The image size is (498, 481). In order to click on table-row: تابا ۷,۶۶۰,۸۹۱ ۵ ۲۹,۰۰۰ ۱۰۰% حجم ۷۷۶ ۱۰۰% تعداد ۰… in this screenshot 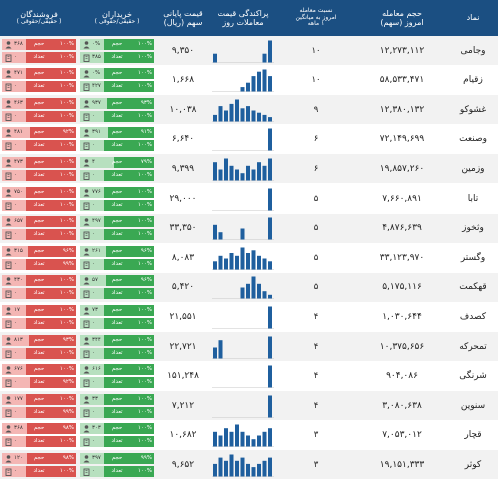, I will do `click(249, 198)`.